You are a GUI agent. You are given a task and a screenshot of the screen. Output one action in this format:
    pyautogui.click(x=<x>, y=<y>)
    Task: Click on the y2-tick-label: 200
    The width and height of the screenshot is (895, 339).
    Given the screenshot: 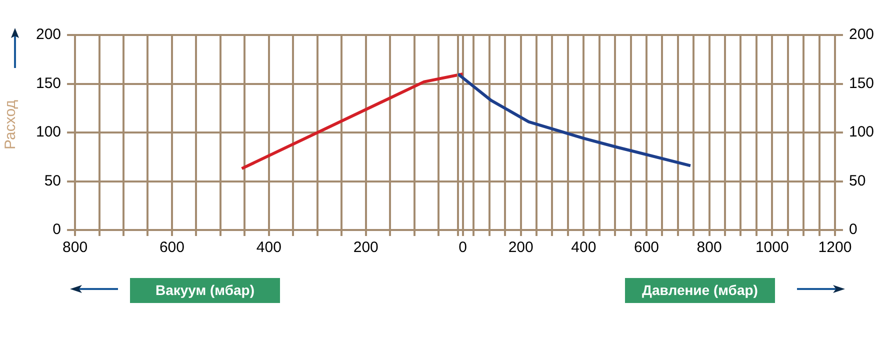 What is the action you would take?
    pyautogui.click(x=861, y=35)
    